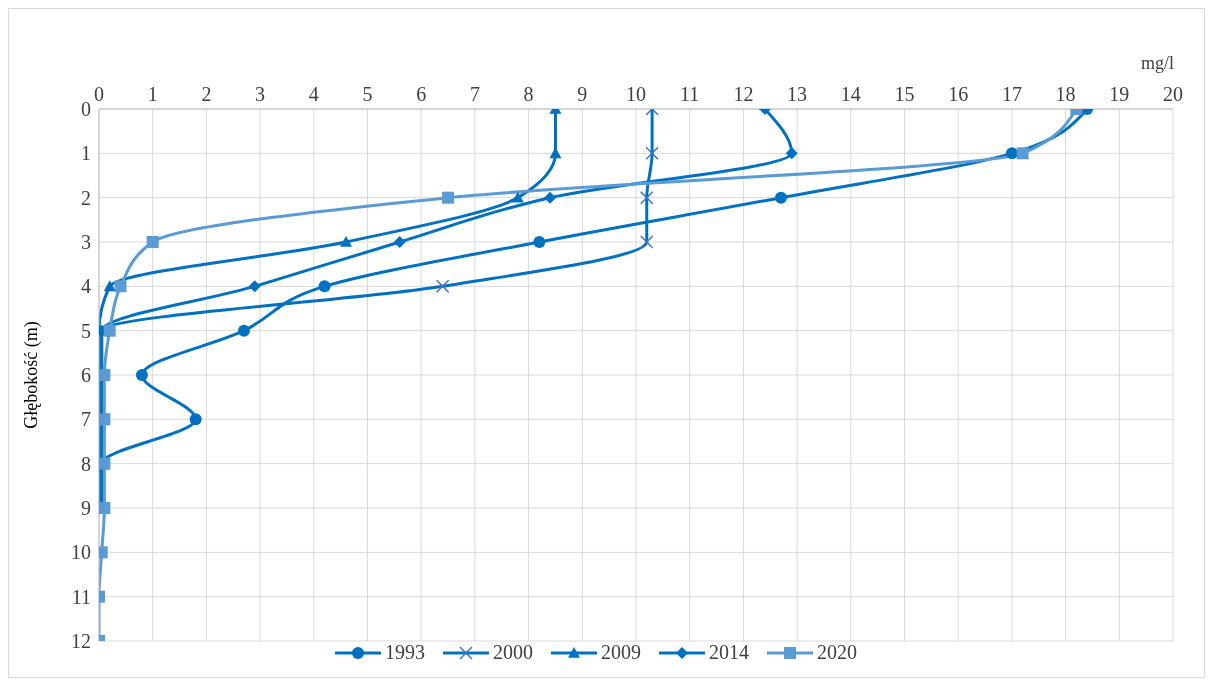 The height and width of the screenshot is (686, 1213). I want to click on x-tick-label: 3, so click(260, 94).